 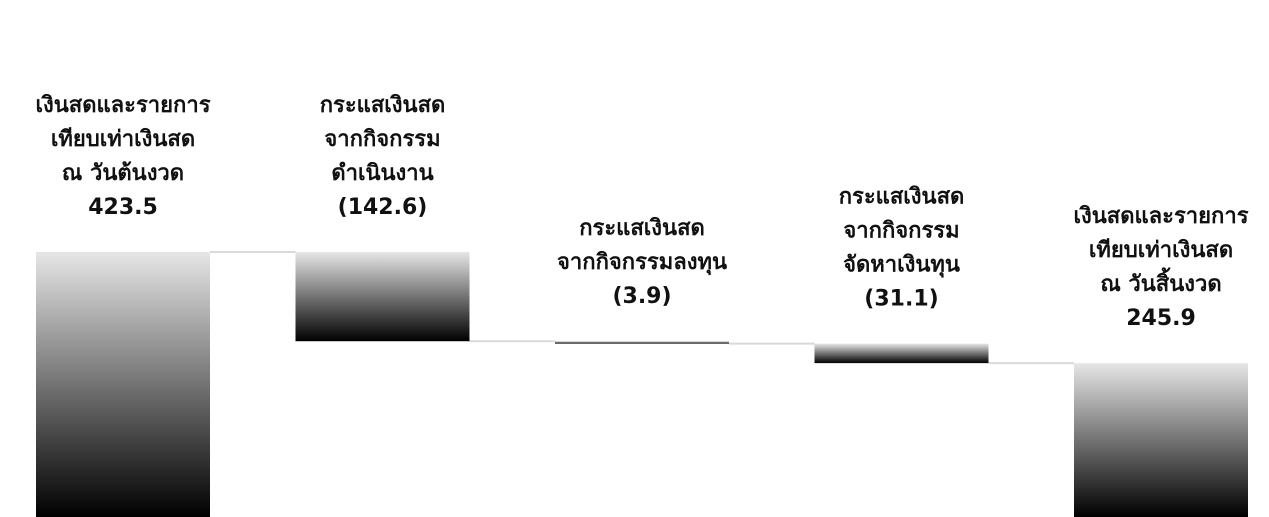 What do you see at coordinates (642, 228) in the screenshot?
I see `category-label-3-line-1: กระแสเงินสด` at bounding box center [642, 228].